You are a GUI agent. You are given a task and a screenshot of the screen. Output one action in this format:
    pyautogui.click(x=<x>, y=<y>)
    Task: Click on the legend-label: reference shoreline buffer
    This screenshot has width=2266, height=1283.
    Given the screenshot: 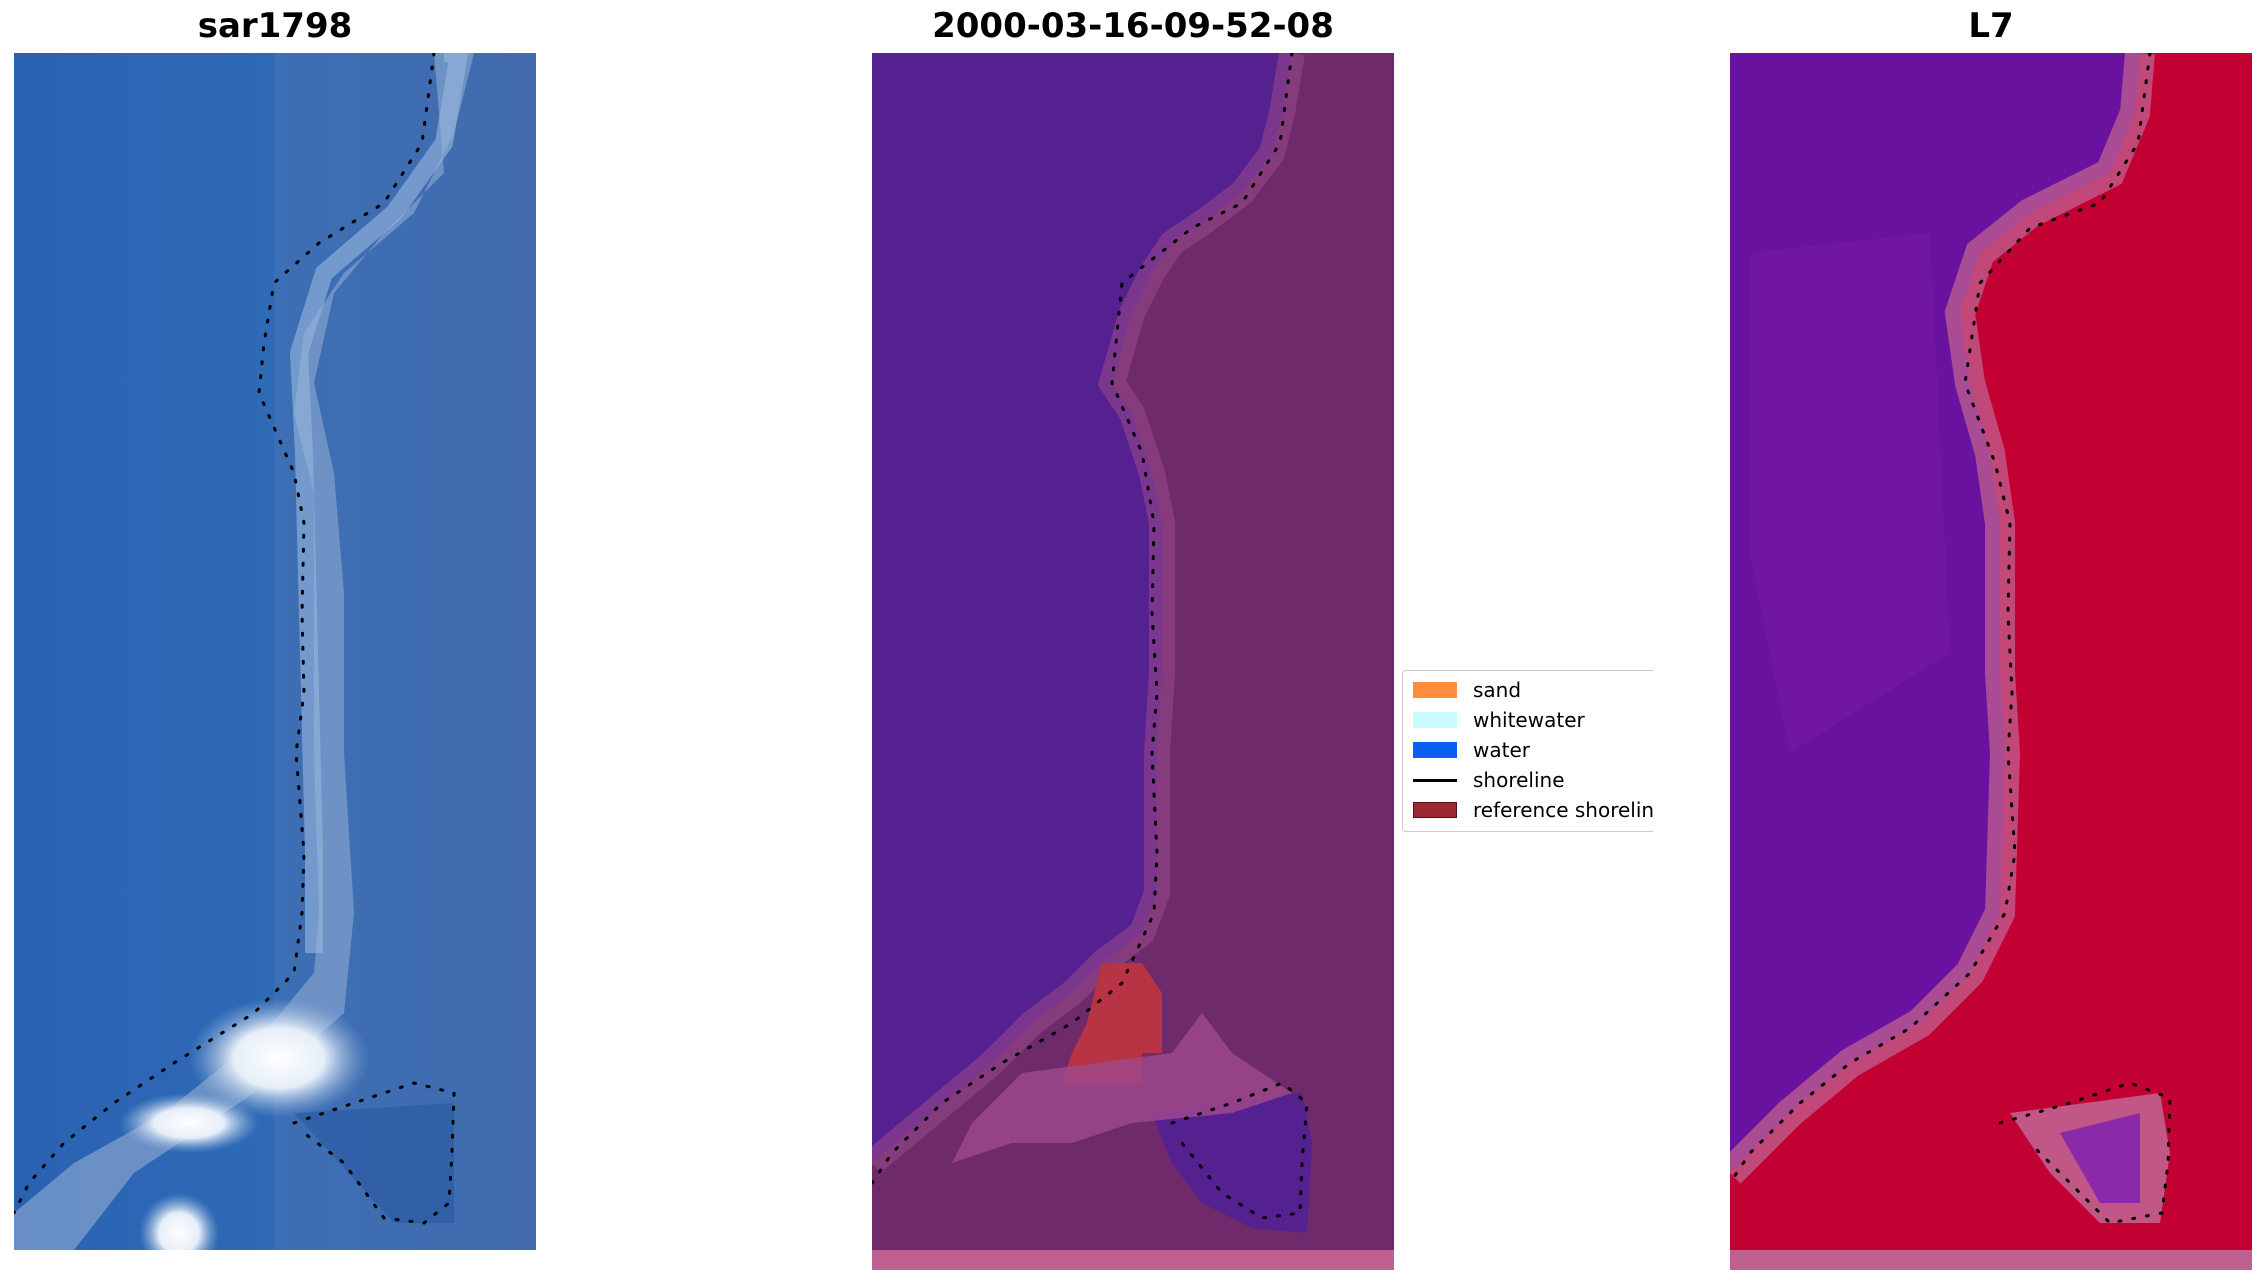 What is the action you would take?
    pyautogui.click(x=1563, y=810)
    